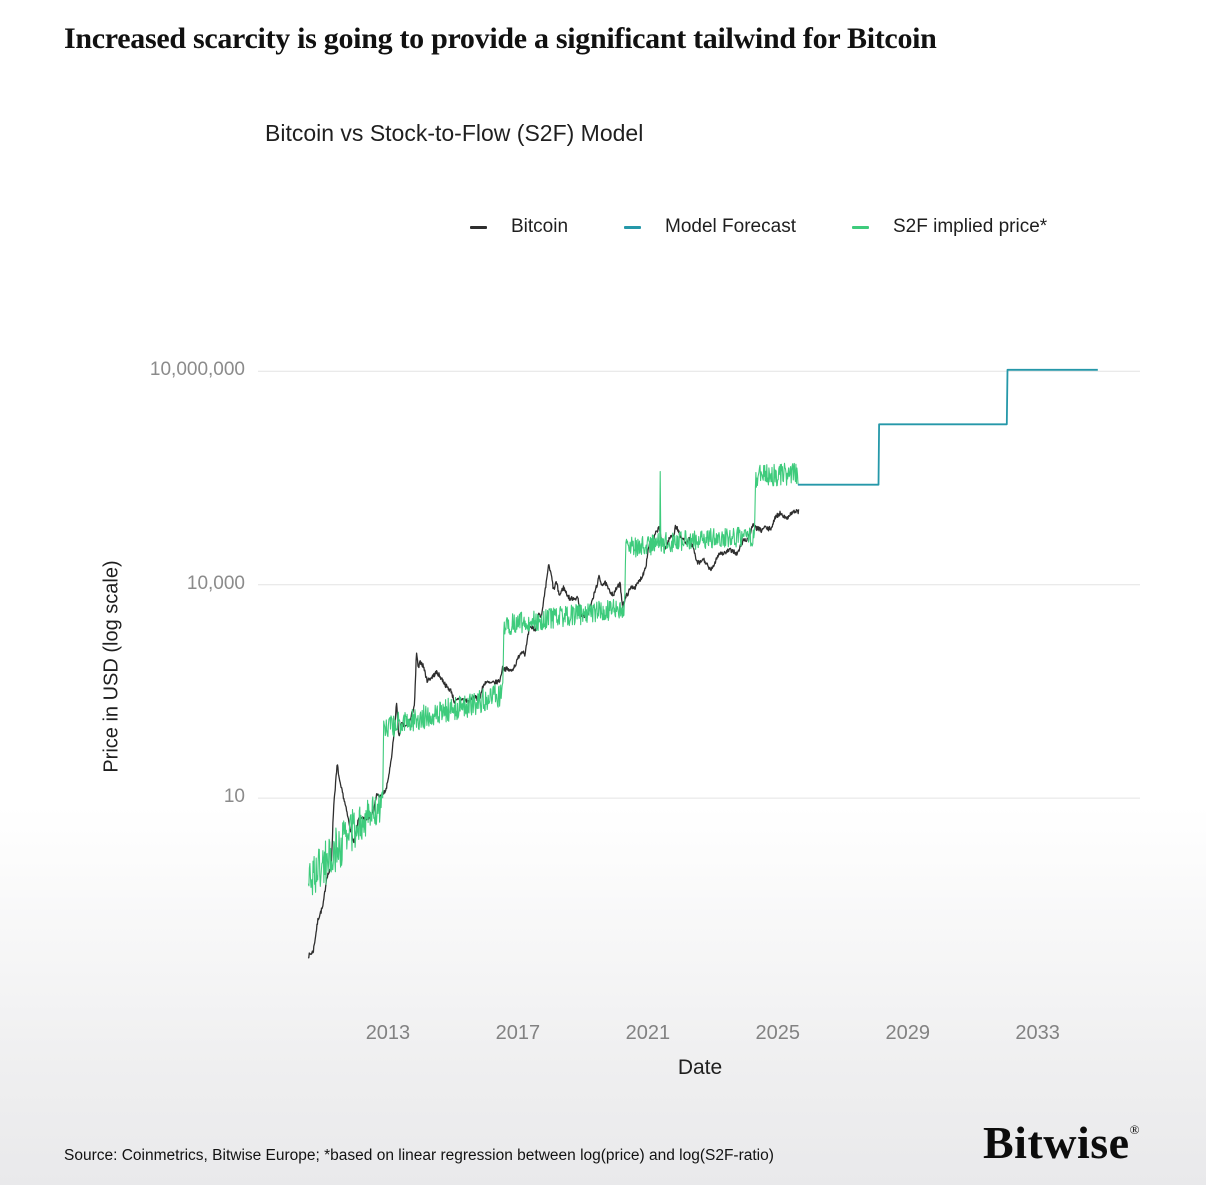 The height and width of the screenshot is (1185, 1206). Describe the element at coordinates (518, 1033) in the screenshot. I see `x-tick-label: 2017` at that location.